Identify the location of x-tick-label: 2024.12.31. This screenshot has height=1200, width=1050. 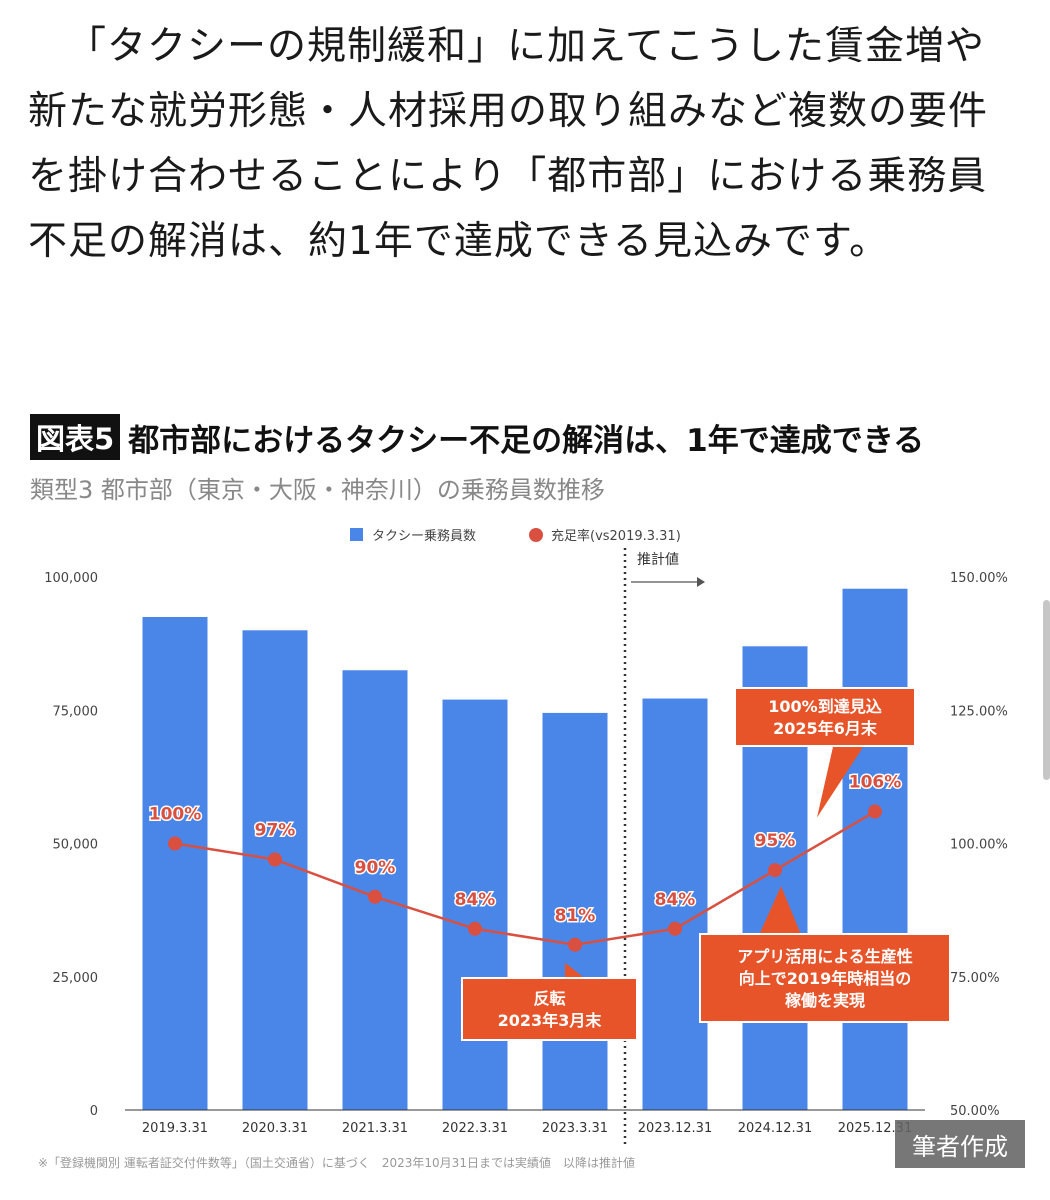
(775, 1128).